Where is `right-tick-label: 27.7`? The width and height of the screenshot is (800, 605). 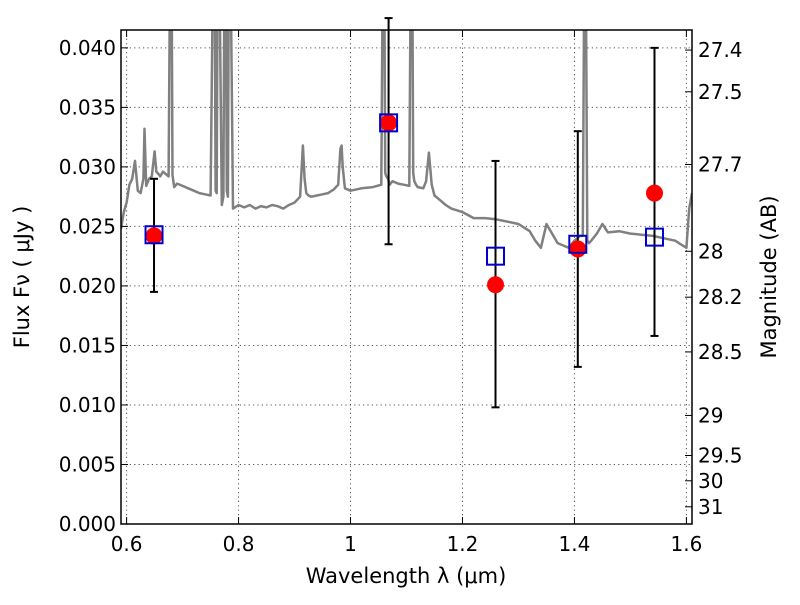
right-tick-label: 27.7 is located at coordinates (720, 164).